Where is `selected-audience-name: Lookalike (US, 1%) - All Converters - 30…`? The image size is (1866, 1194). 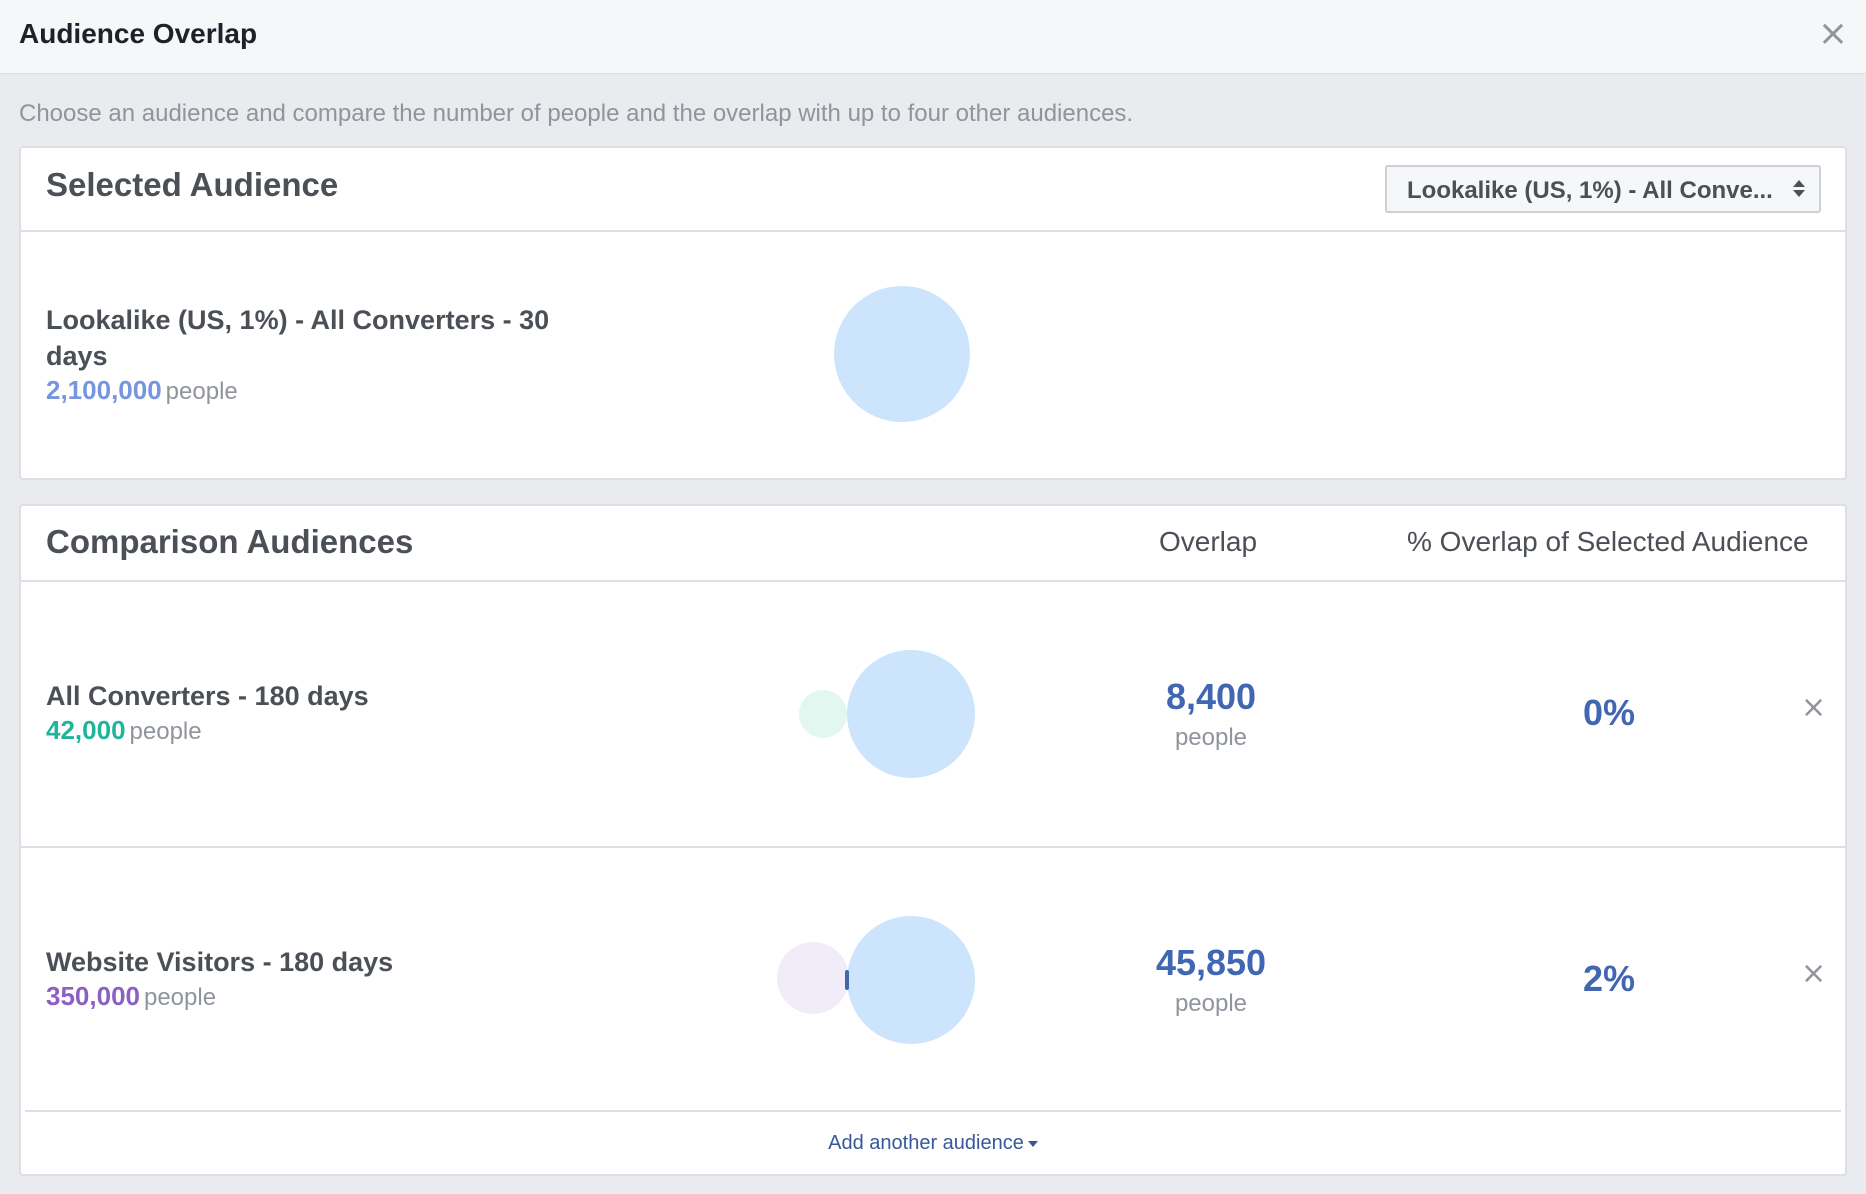 selected-audience-name: Lookalike (US, 1%) - All Converters - 30… is located at coordinates (298, 338).